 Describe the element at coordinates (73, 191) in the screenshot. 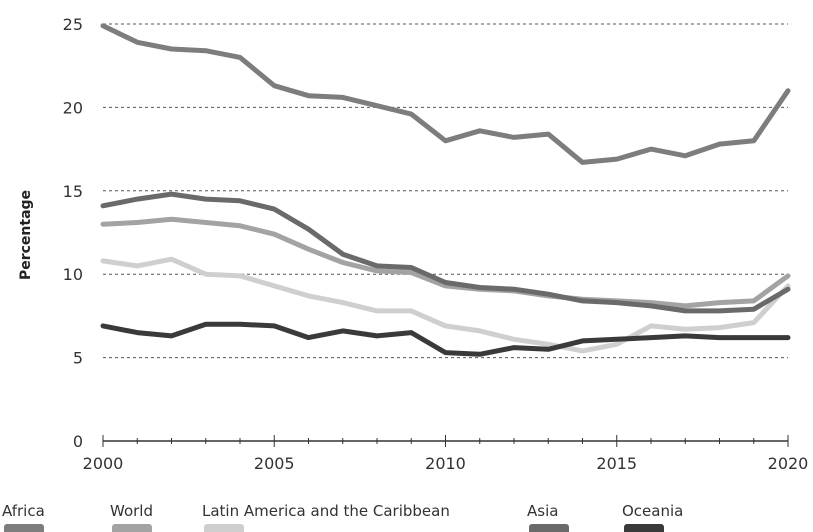

I see `y-tick-label: 15` at that location.